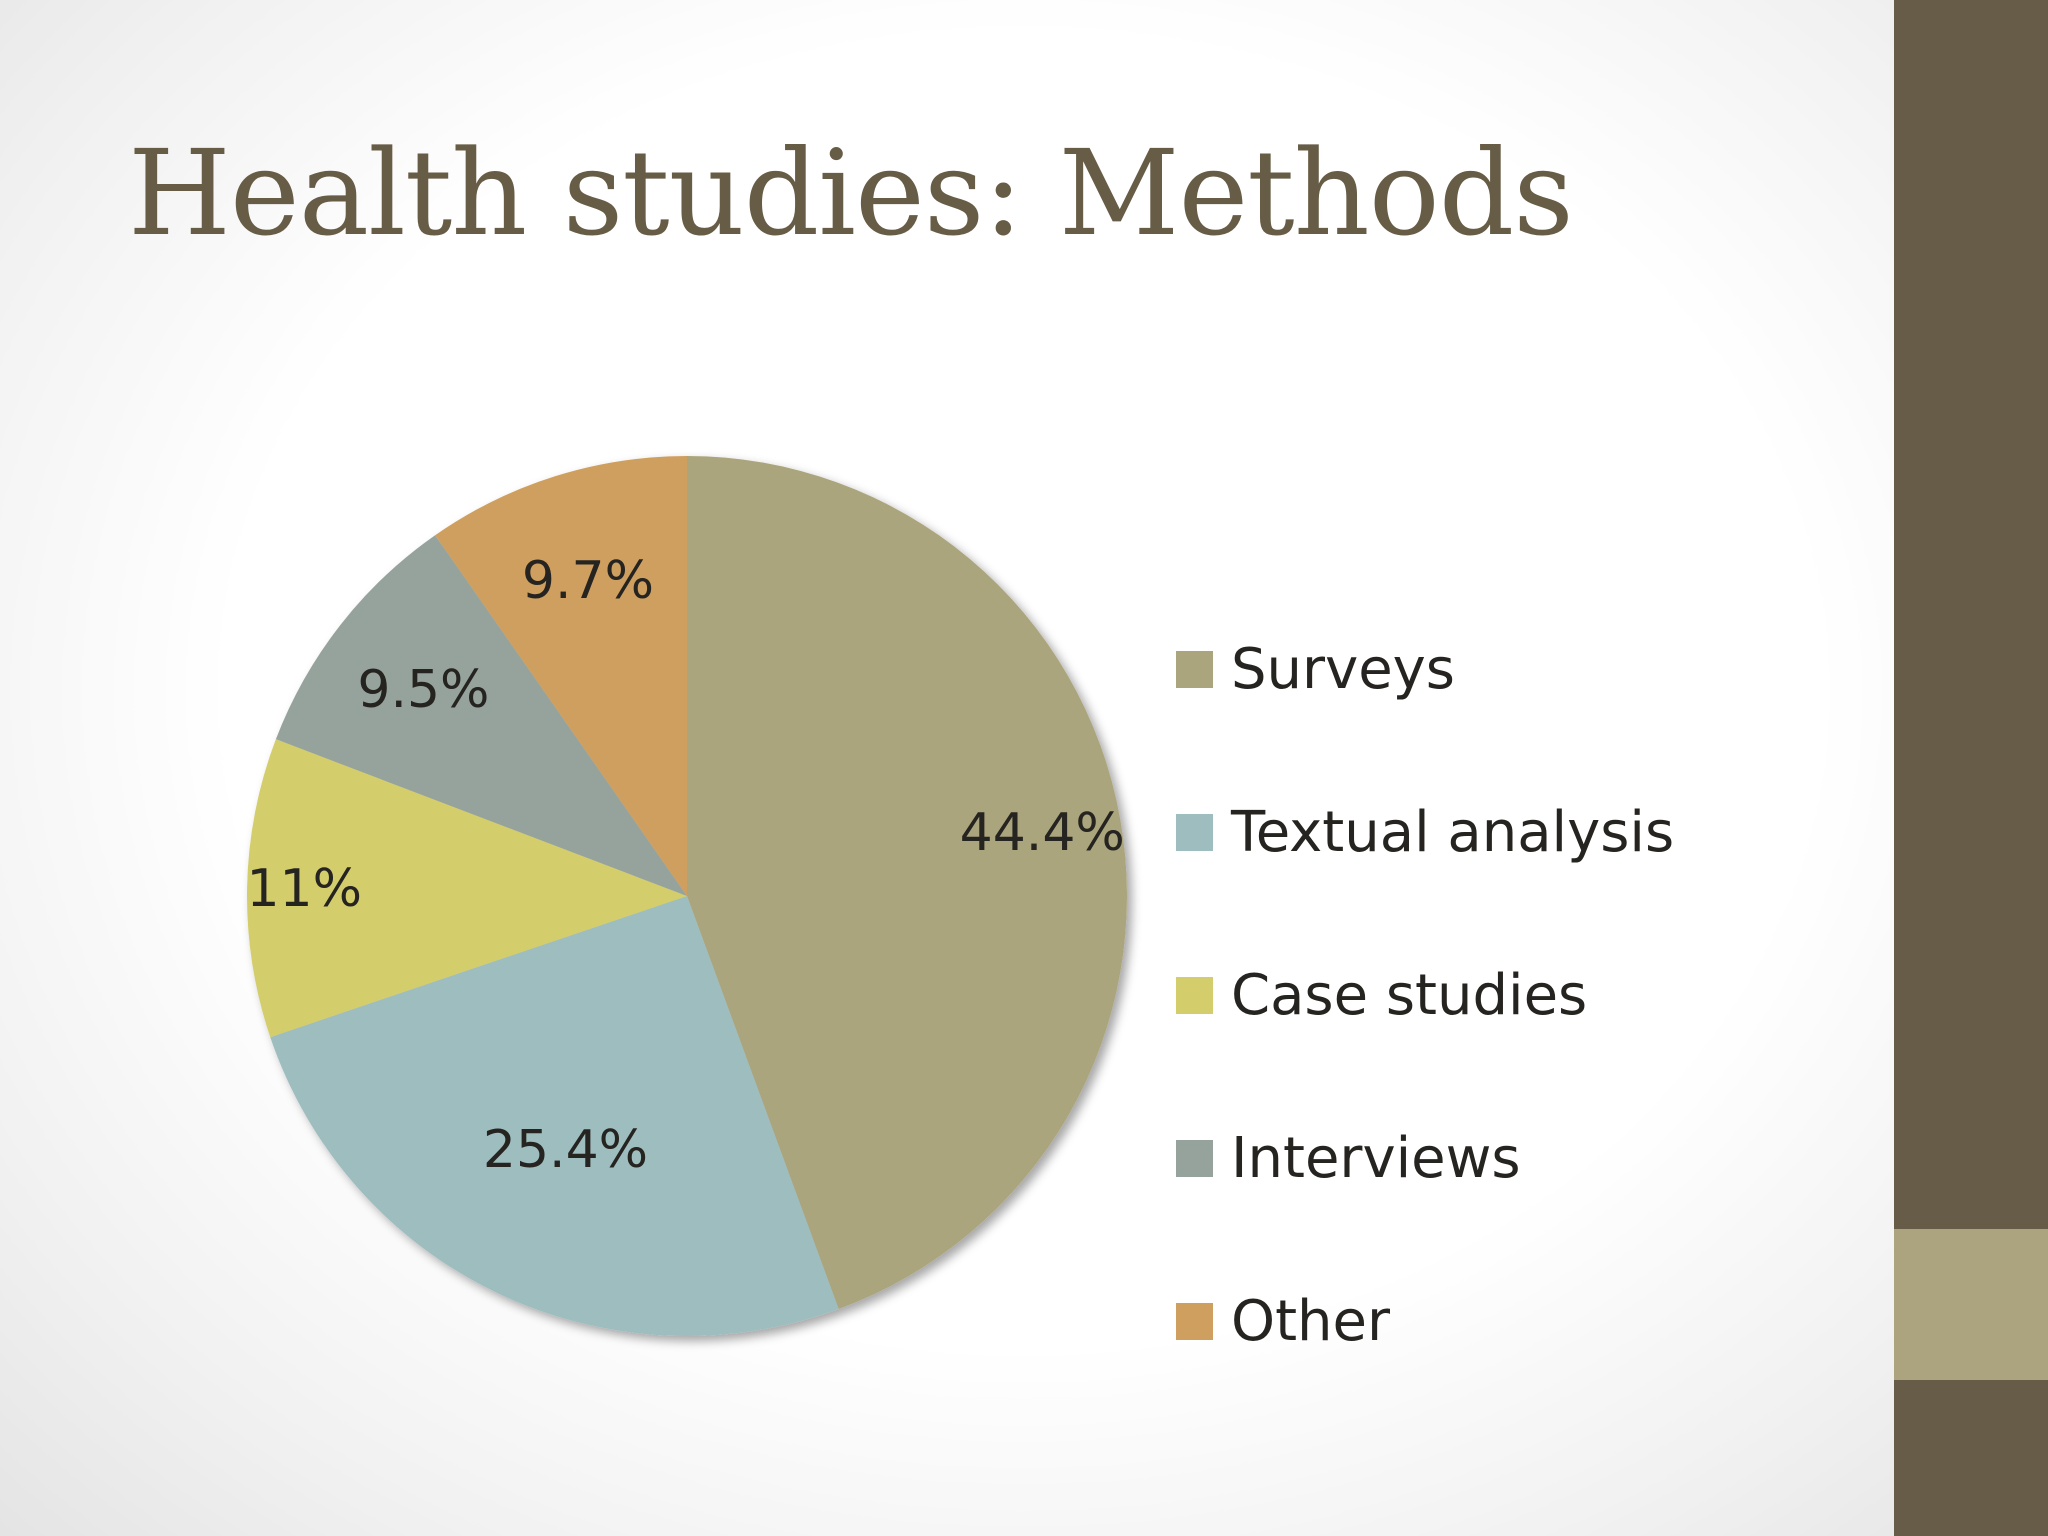 This screenshot has width=2048, height=1536. I want to click on data-label-other: 9.7%, so click(588, 581).